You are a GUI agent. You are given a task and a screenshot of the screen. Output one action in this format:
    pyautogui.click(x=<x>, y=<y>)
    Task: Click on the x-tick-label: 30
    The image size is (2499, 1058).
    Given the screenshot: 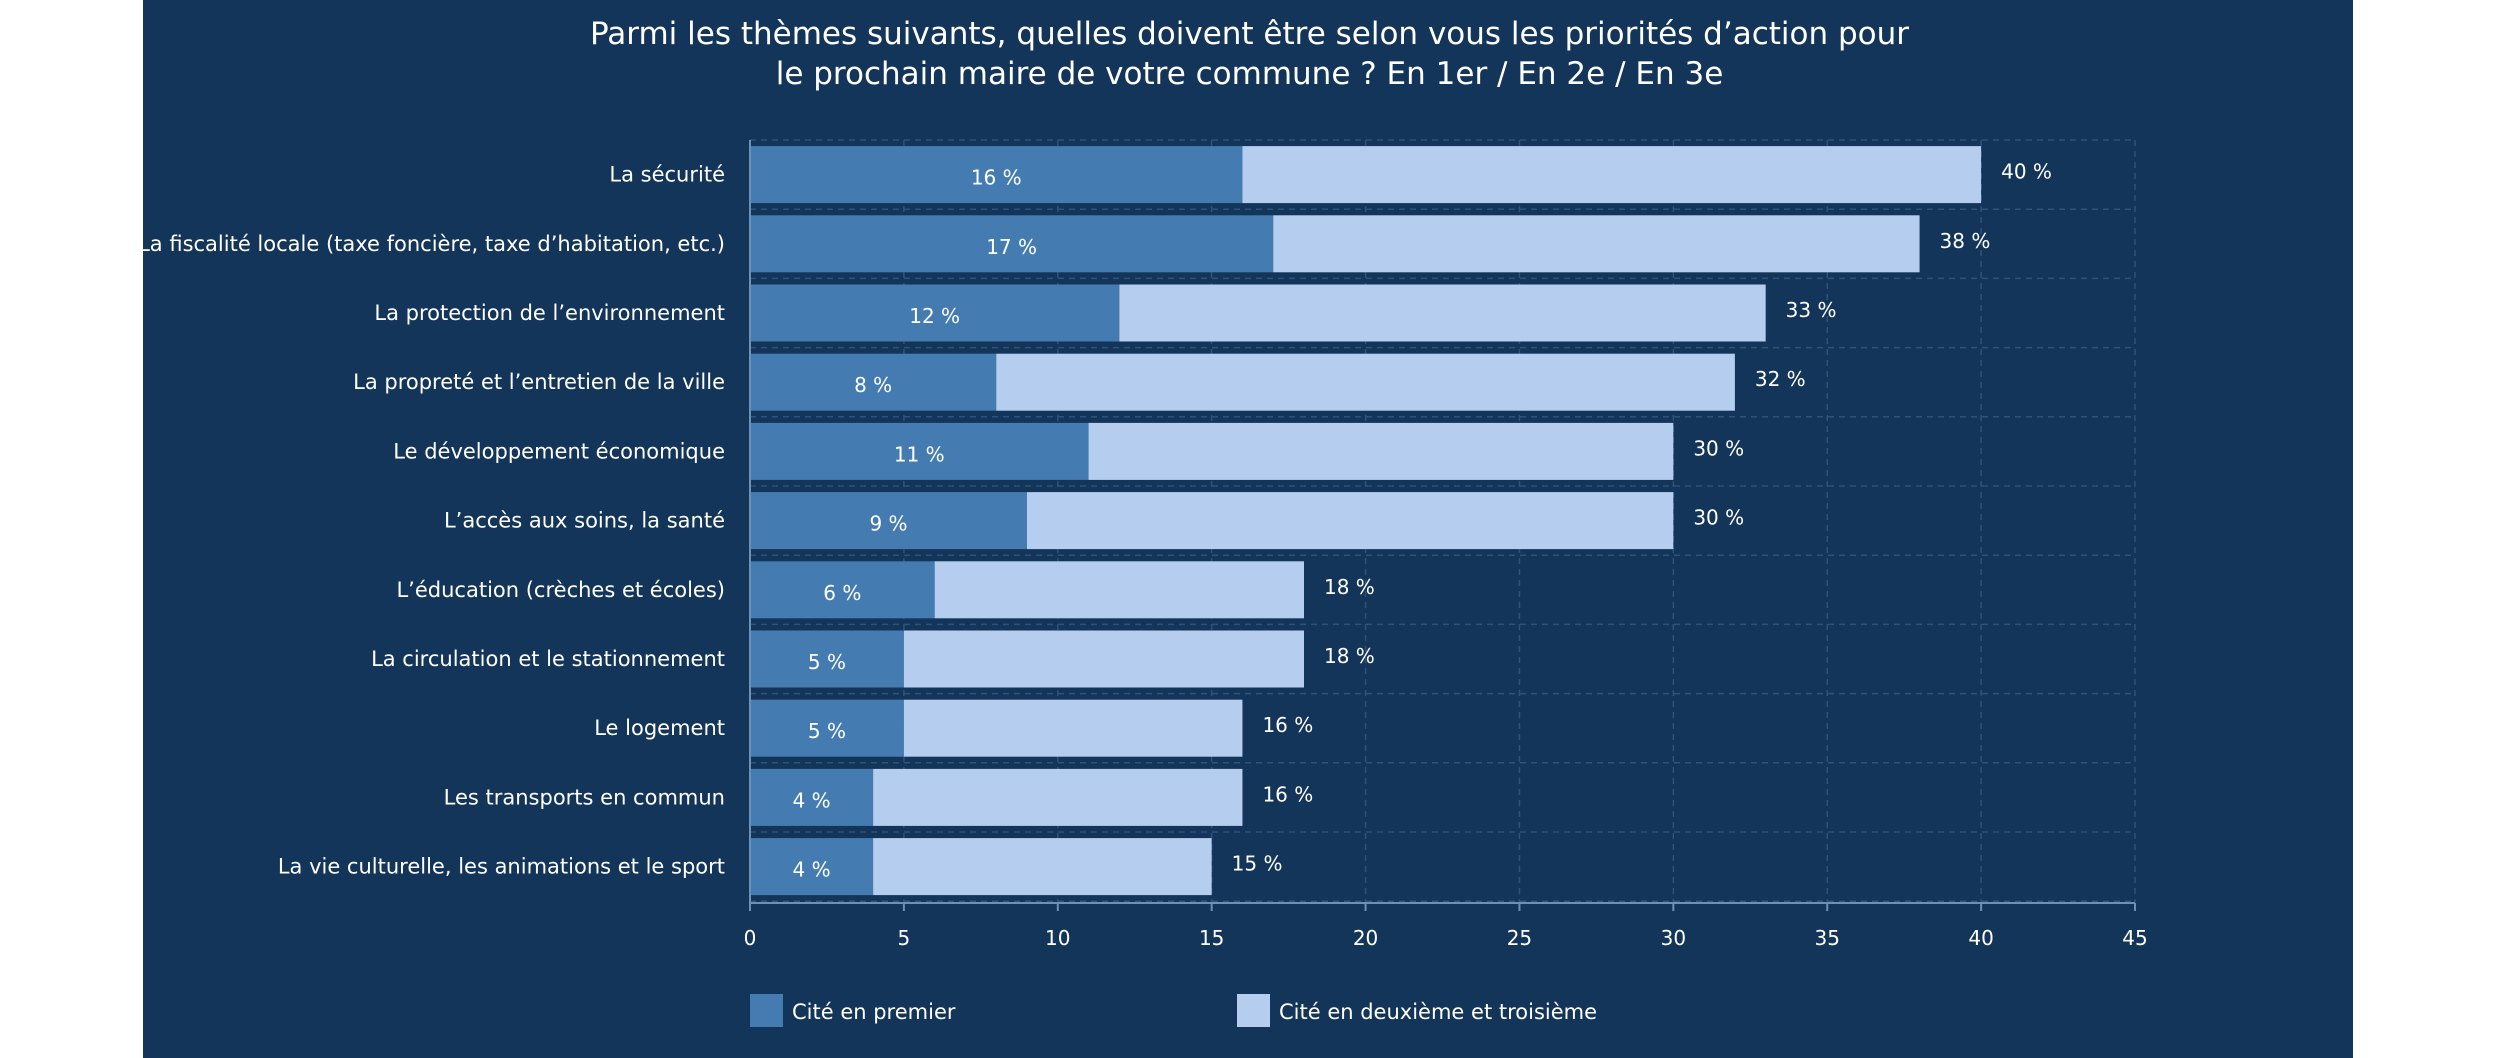 What is the action you would take?
    pyautogui.click(x=1673, y=938)
    